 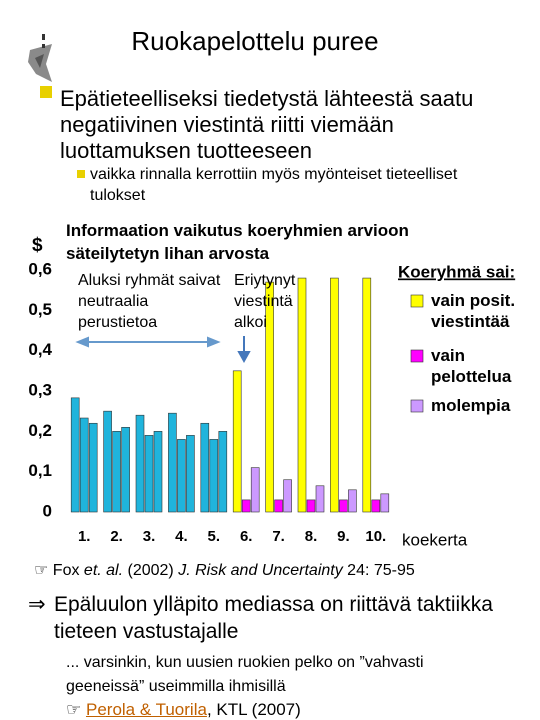 I want to click on x-tick-label: 7., so click(x=278, y=536).